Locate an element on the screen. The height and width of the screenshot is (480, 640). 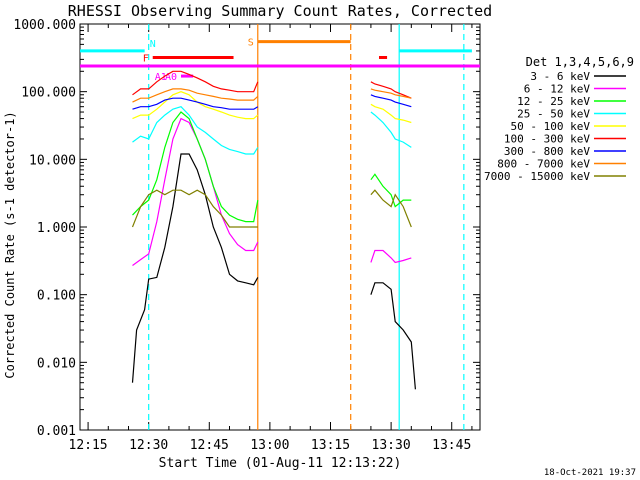
legend-label: 7000 - 15000 keV is located at coordinates (537, 176).